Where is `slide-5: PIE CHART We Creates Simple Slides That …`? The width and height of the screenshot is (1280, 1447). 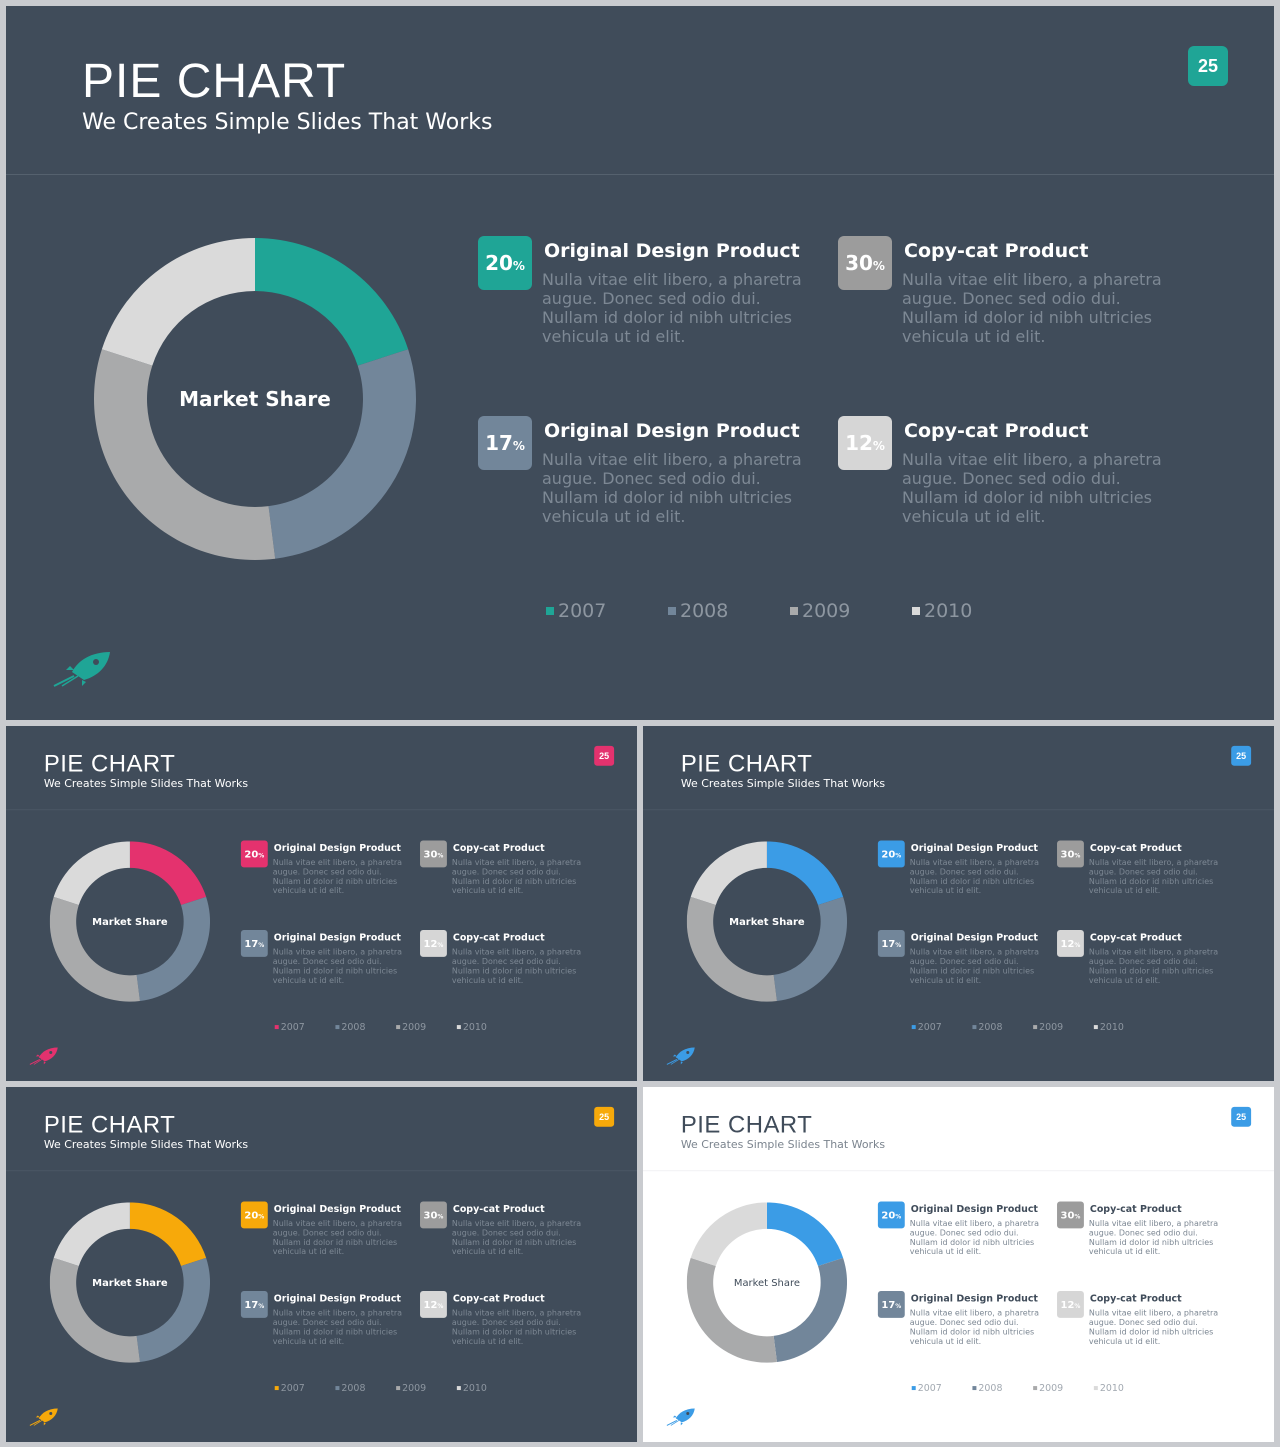 slide-5: PIE CHART We Creates Simple Slides That … is located at coordinates (958, 1264).